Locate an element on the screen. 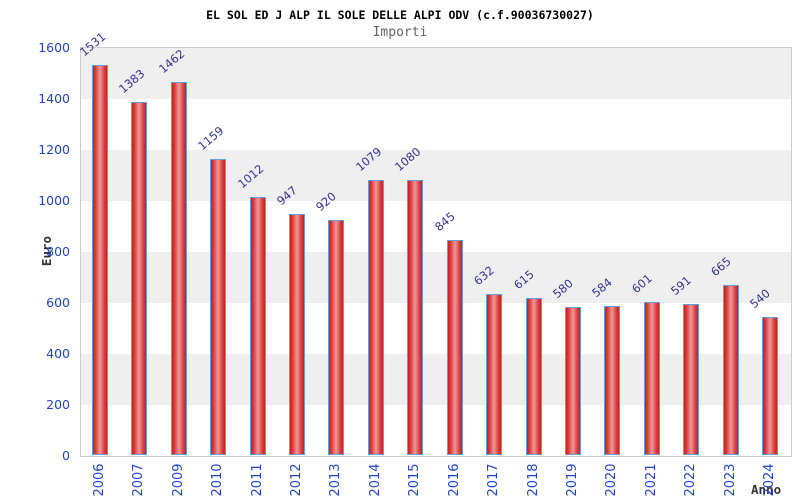 Image resolution: width=800 pixels, height=500 pixels. x-tick-label: 2009 is located at coordinates (178, 480).